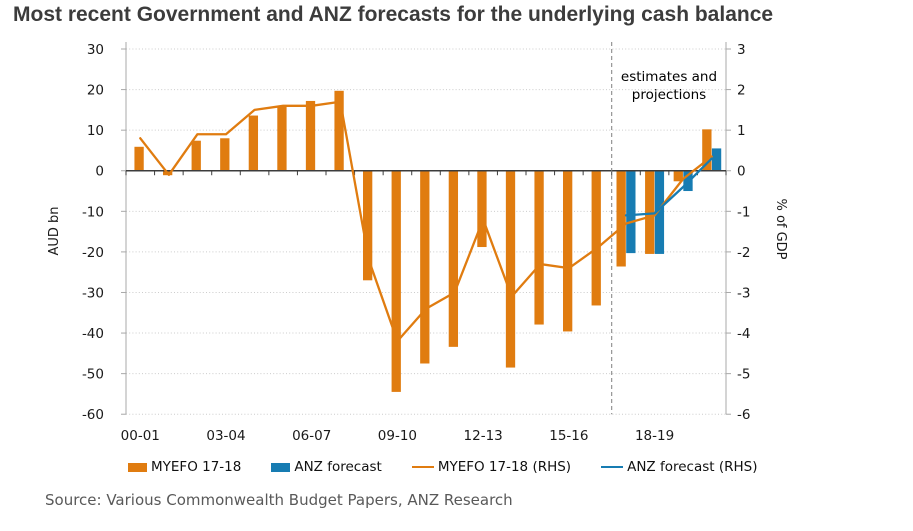 The image size is (913, 531). I want to click on annotation-line-2: projections, so click(669, 95).